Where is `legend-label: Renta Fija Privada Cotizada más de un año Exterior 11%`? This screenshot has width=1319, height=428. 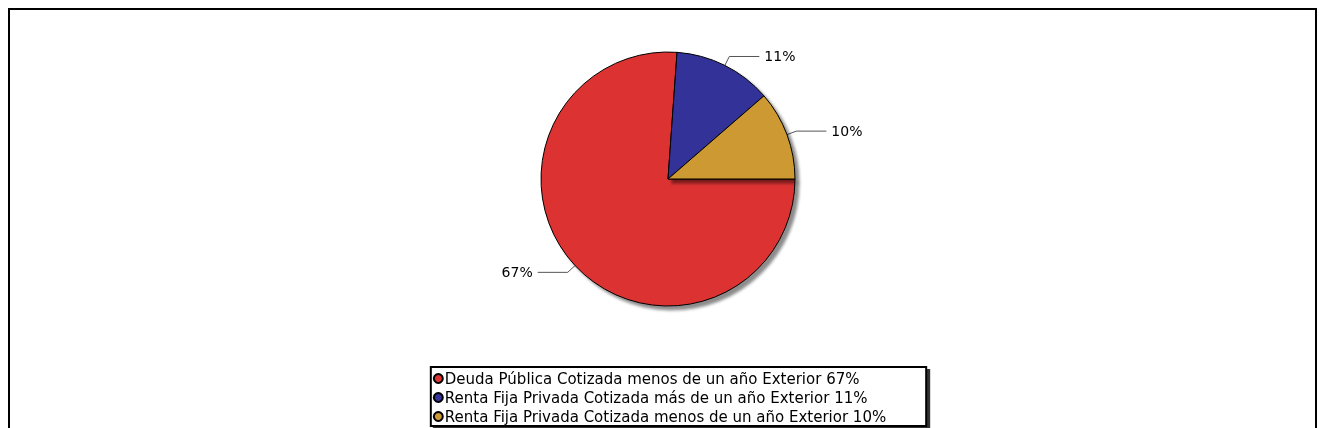 legend-label: Renta Fija Privada Cotizada más de un año Exterior 11% is located at coordinates (656, 397).